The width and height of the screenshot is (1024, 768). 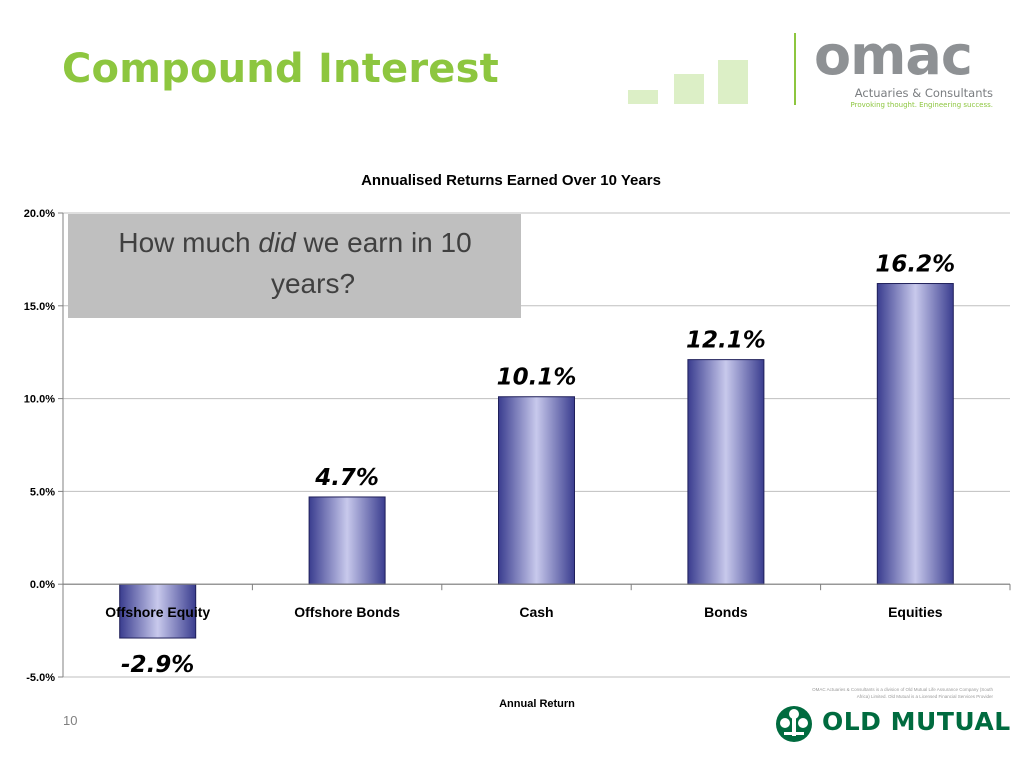 I want to click on y-tick-label: -5.0%, so click(x=40, y=678).